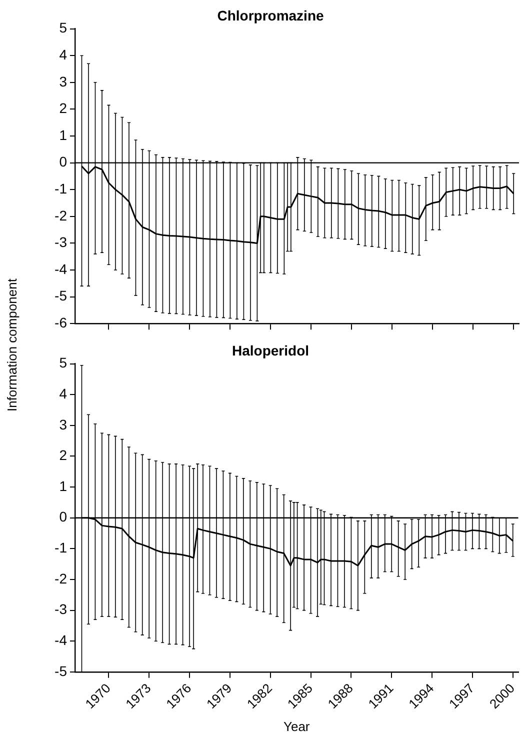  I want to click on x-axis-title: Year, so click(296, 726).